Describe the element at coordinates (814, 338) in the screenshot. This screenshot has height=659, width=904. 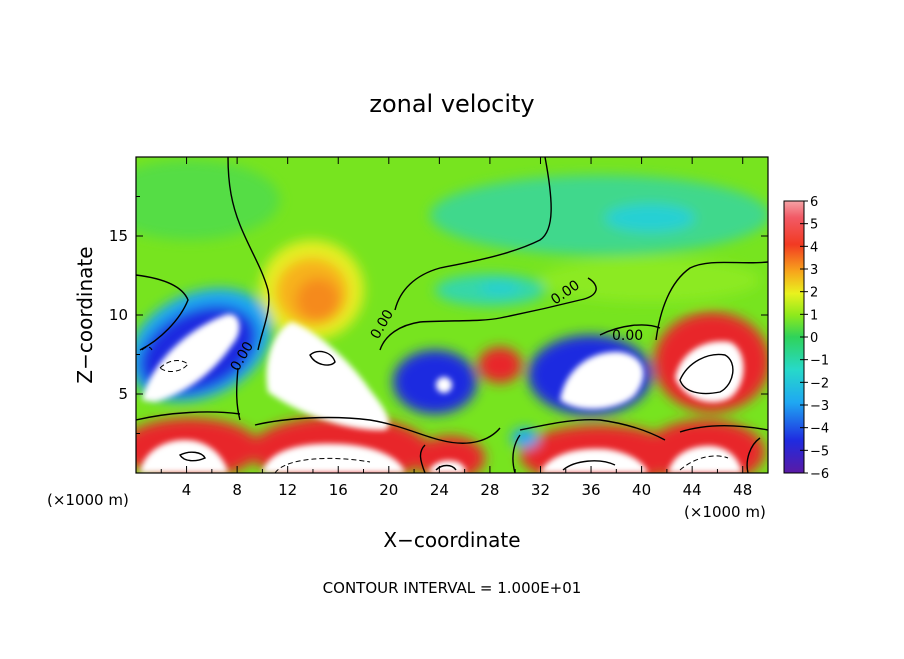
I see `colorbar-tick-label: 0` at that location.